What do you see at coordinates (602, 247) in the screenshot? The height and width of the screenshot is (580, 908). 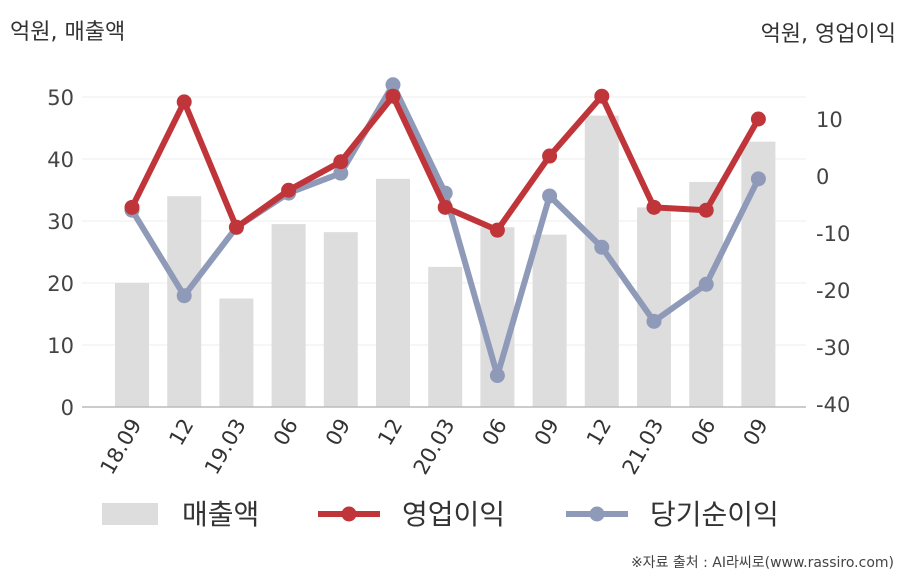 I see `point-당기순이익-9` at bounding box center [602, 247].